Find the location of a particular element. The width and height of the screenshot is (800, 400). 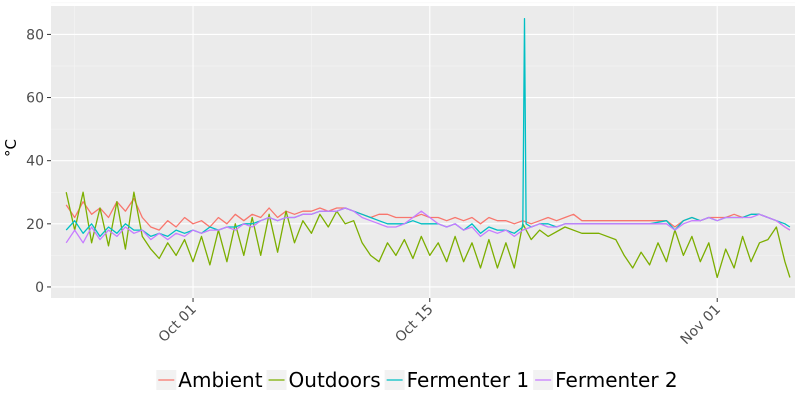

legend-label: Ambient is located at coordinates (220, 380).